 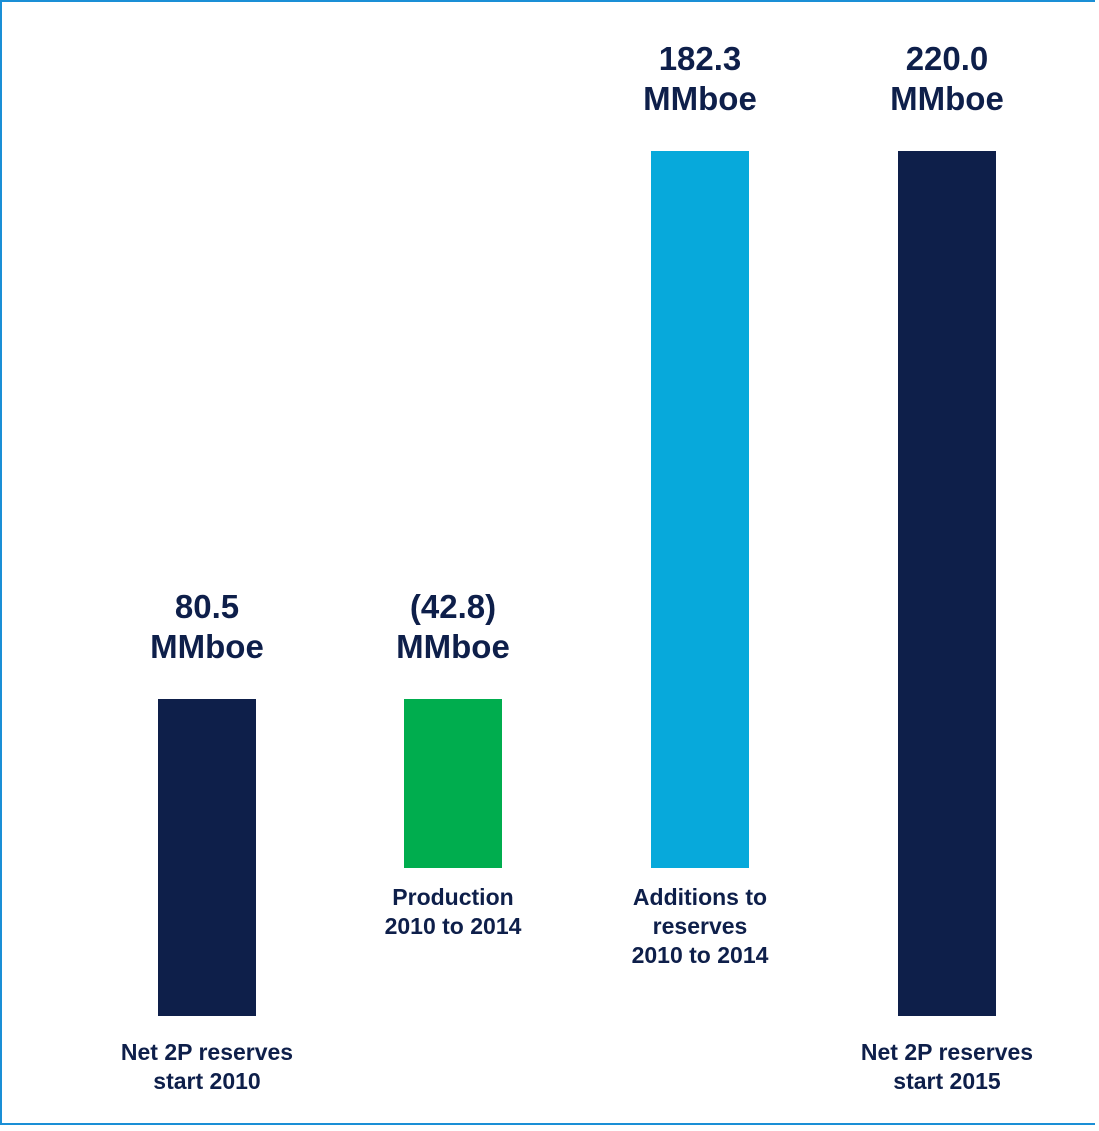 I want to click on category-label-3-line-1: Additions to, so click(x=700, y=897).